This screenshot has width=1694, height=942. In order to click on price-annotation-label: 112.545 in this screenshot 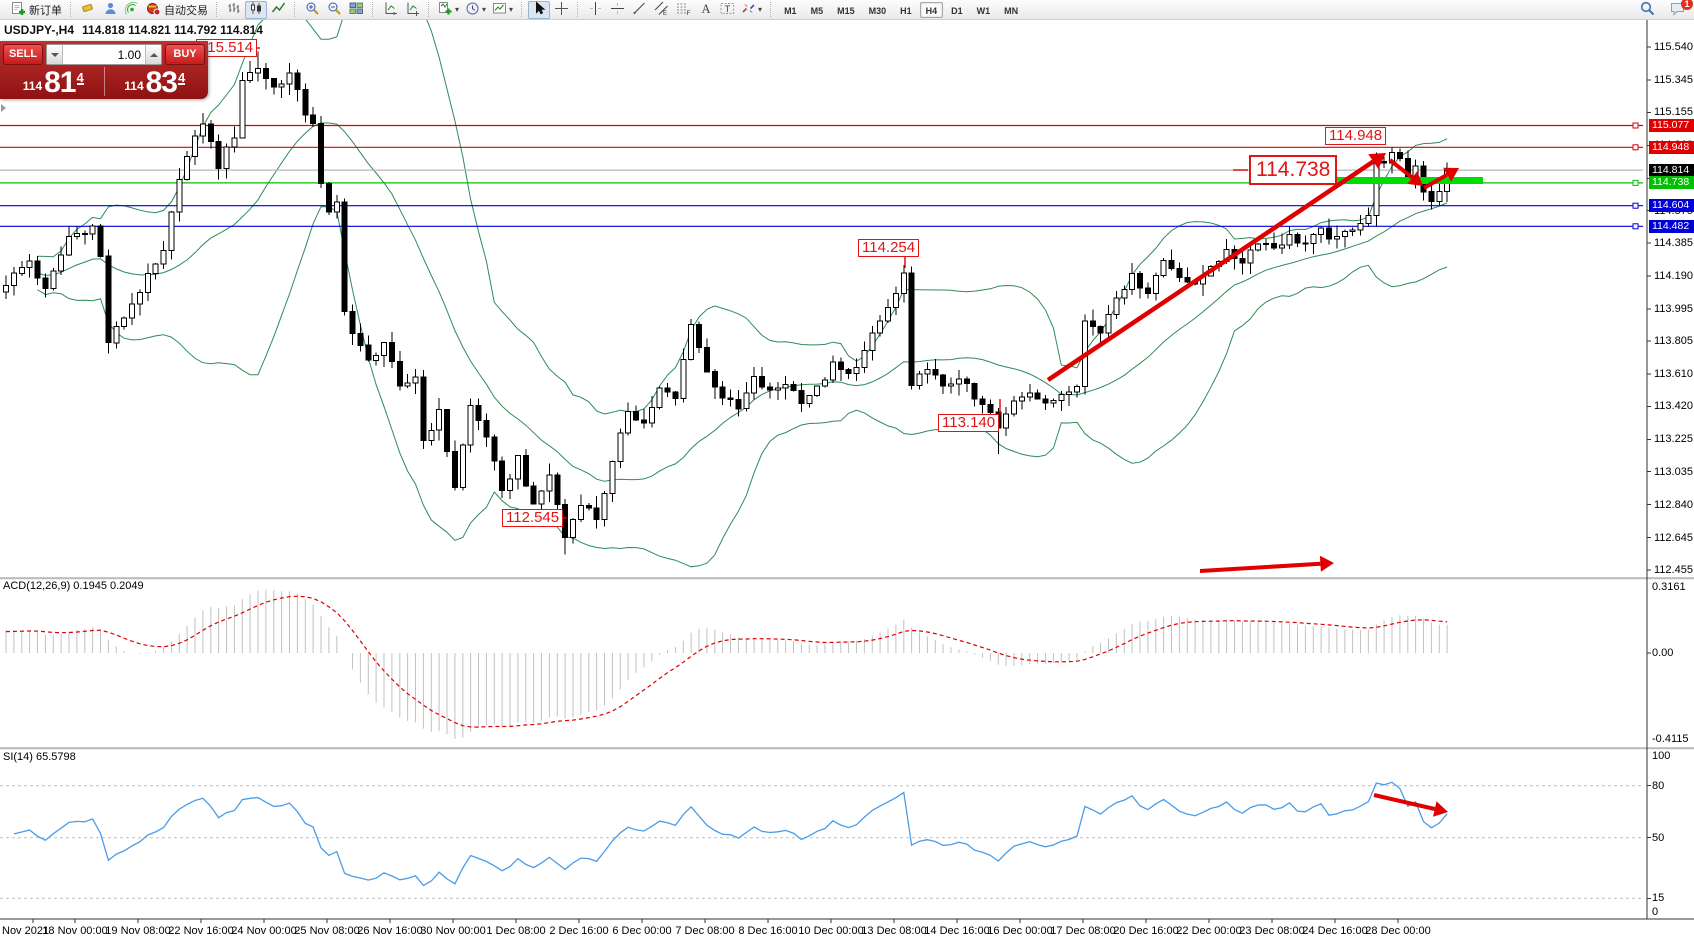, I will do `click(533, 518)`.